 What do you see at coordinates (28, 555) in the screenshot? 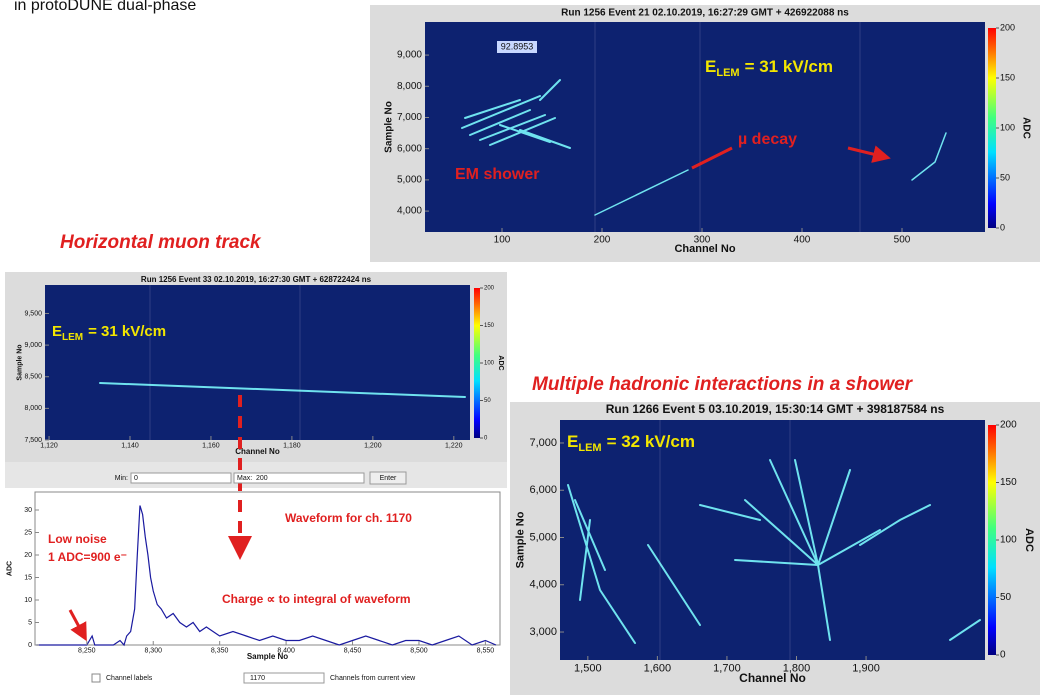
I see `y-tick-label: 20` at bounding box center [28, 555].